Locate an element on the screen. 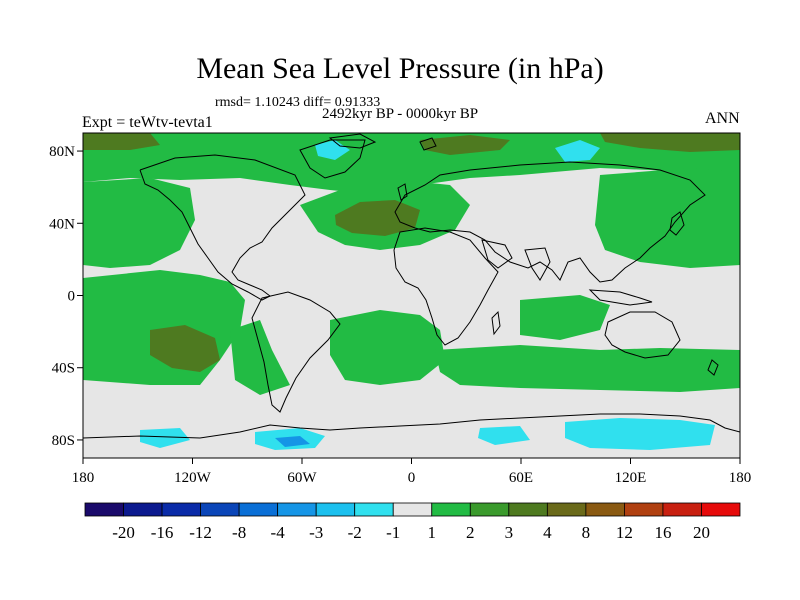 The image size is (800, 600). x-tick-label: 120W is located at coordinates (193, 478).